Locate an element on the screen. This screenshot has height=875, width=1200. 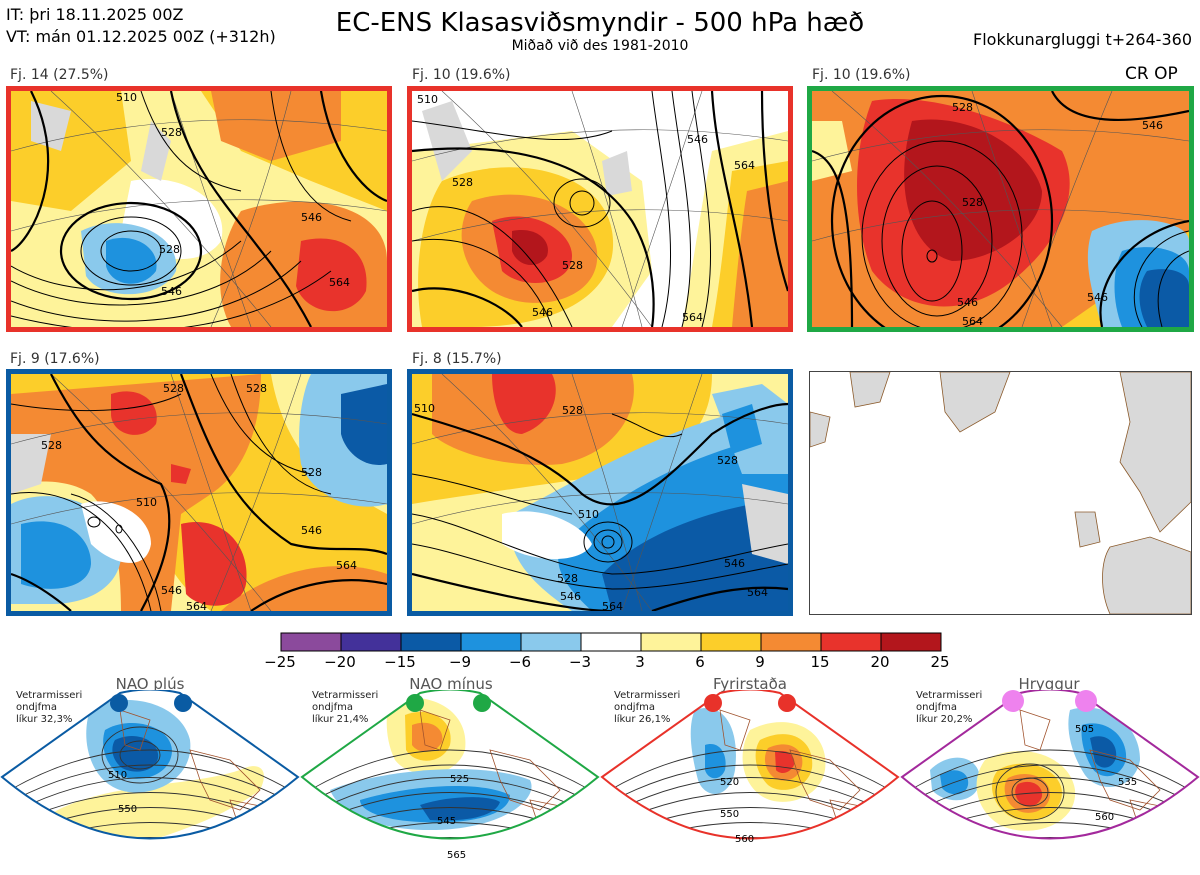
colorbar-tick: −15 is located at coordinates (400, 662).